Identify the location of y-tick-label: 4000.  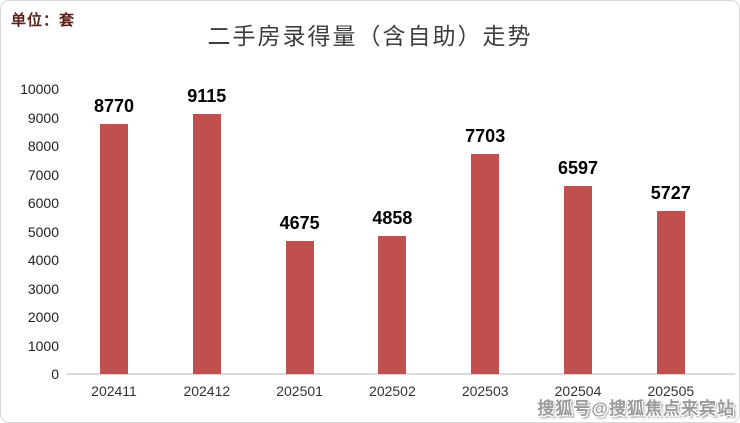
(43, 260).